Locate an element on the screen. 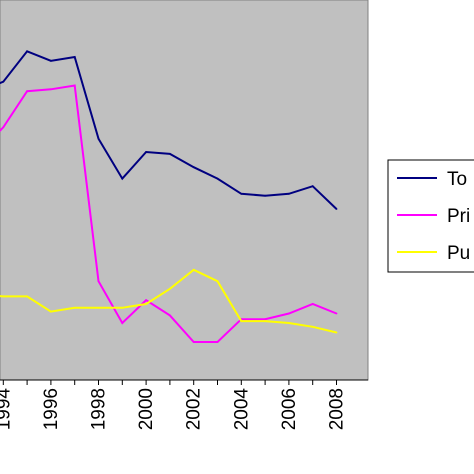  x-tick-label: 2002 is located at coordinates (194, 409).